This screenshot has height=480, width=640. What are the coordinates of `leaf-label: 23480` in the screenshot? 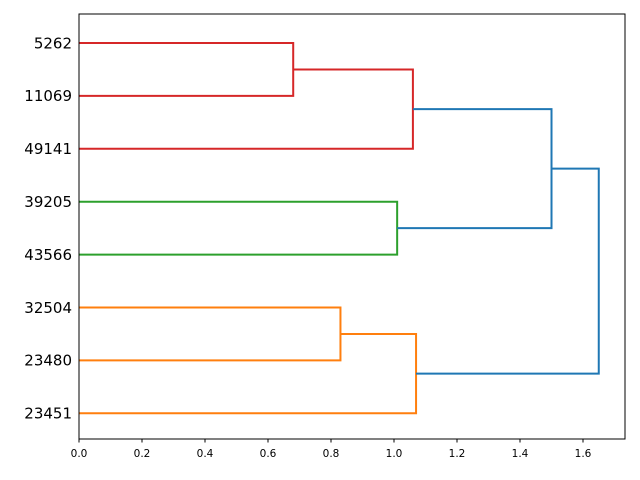 It's located at (48, 361).